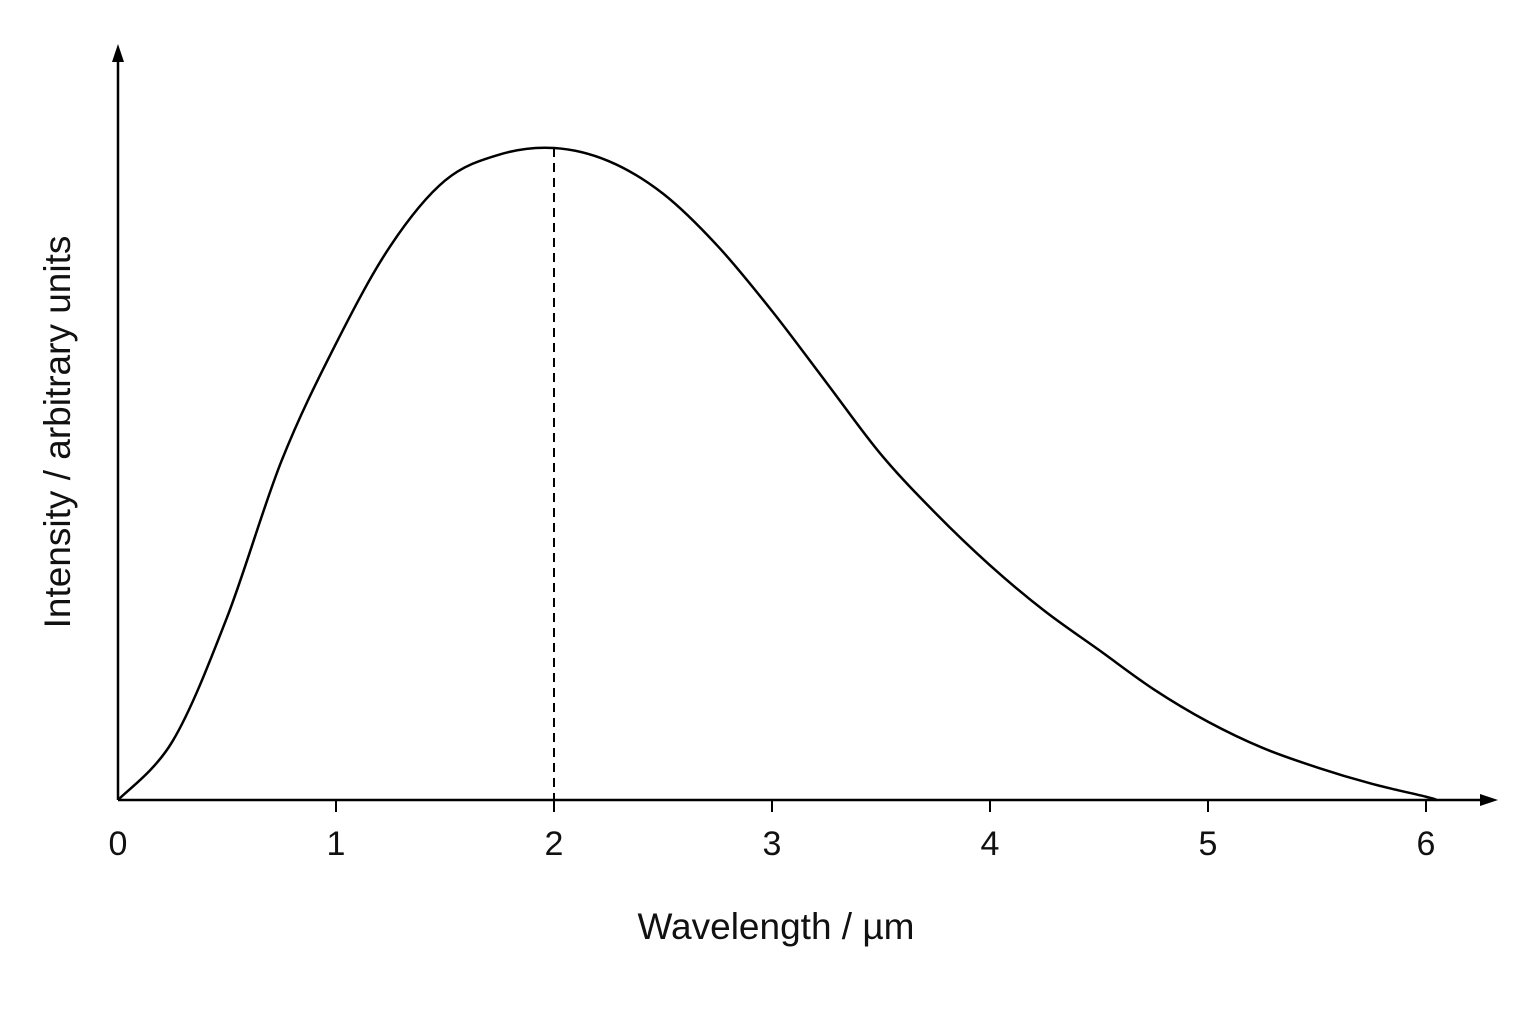 Image resolution: width=1536 pixels, height=1024 pixels. What do you see at coordinates (1489, 800) in the screenshot?
I see `x-axis-arrowhead` at bounding box center [1489, 800].